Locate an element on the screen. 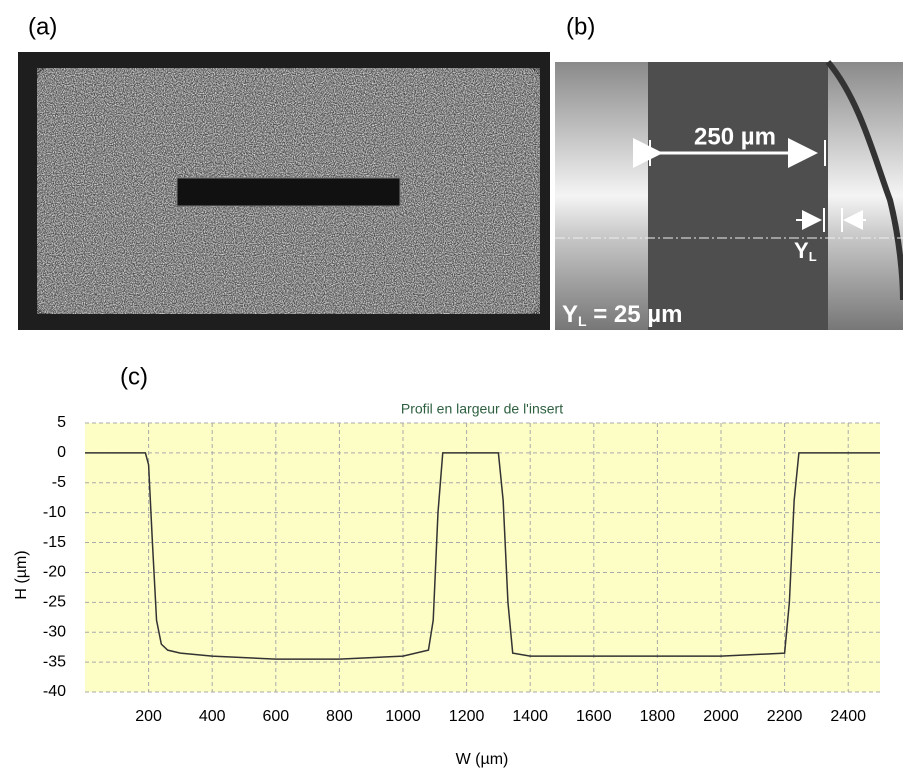 The width and height of the screenshot is (903, 777). y-tick-label: -5 is located at coordinates (59, 482).